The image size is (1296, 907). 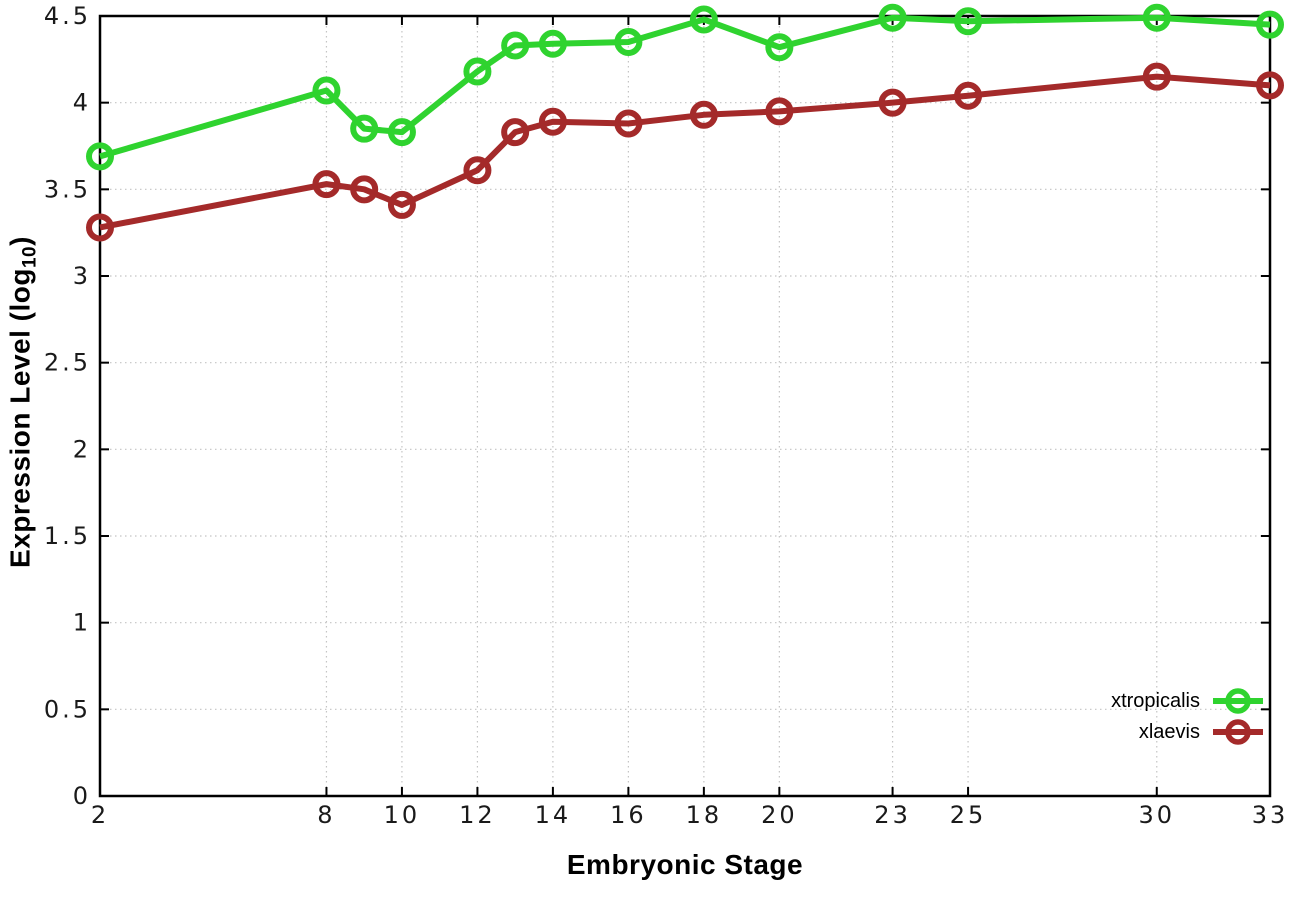 I want to click on y-tick-label: 2, so click(x=82, y=449).